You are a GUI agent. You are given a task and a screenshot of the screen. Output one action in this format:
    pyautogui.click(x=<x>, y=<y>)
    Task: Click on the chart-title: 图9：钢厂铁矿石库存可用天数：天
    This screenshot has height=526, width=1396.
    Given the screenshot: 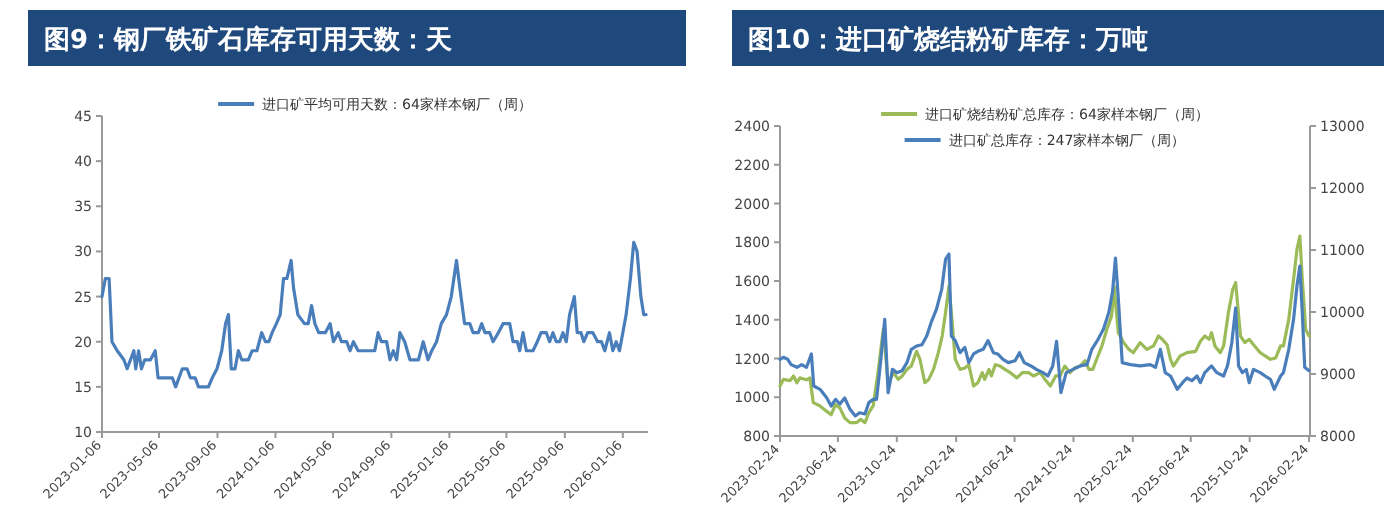 What is the action you would take?
    pyautogui.click(x=249, y=40)
    